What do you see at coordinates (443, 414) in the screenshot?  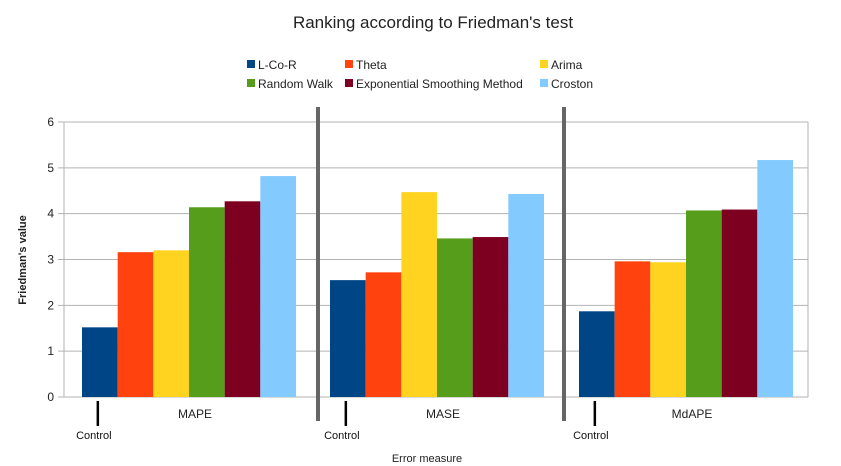 I see `x-tick-label: MASE` at bounding box center [443, 414].